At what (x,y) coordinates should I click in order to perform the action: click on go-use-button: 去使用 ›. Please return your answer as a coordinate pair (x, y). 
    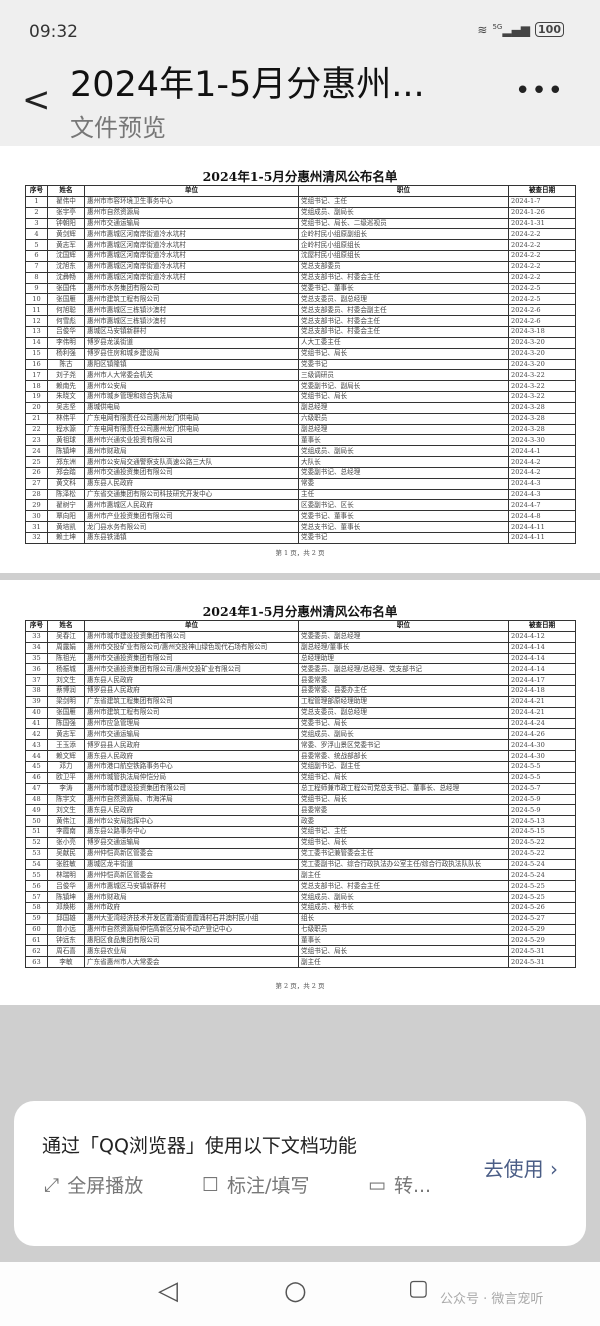
    Looking at the image, I should click on (520, 1169).